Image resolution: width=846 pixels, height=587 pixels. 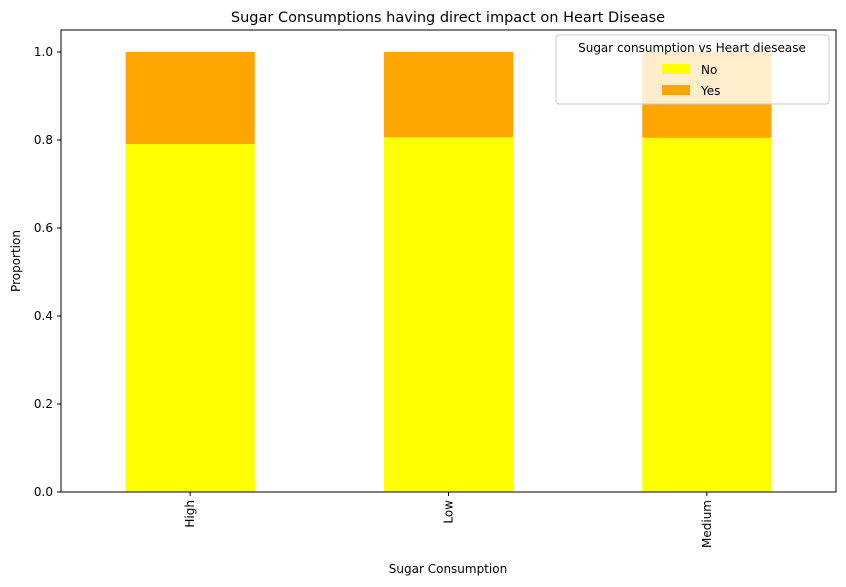 I want to click on y-tick-label: 0.6, so click(x=43, y=228).